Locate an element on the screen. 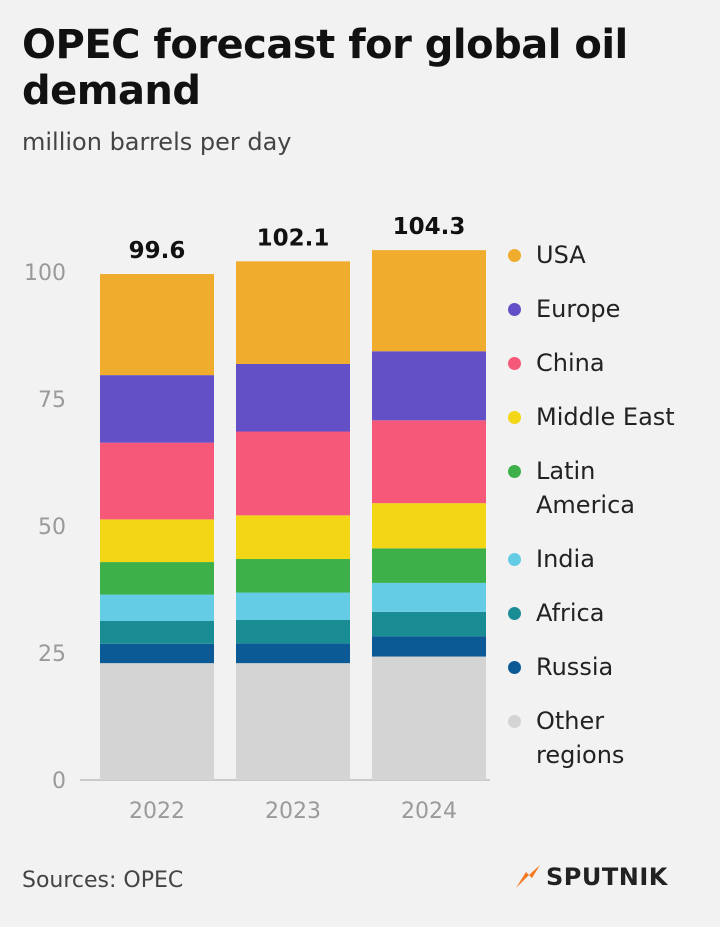  legend-item: Latin America is located at coordinates (608, 488).